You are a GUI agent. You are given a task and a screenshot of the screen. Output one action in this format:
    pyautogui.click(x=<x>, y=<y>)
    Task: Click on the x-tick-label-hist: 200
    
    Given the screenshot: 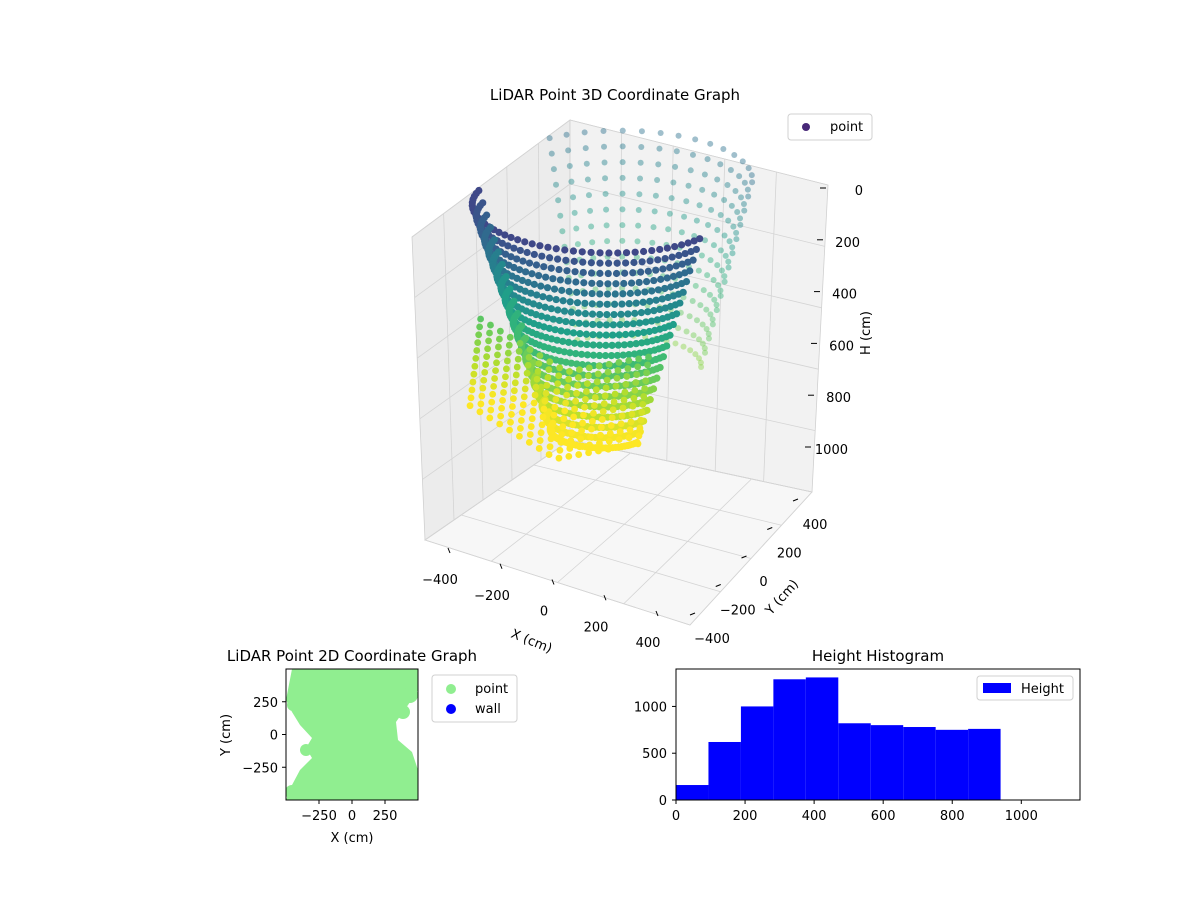 What is the action you would take?
    pyautogui.click(x=745, y=816)
    